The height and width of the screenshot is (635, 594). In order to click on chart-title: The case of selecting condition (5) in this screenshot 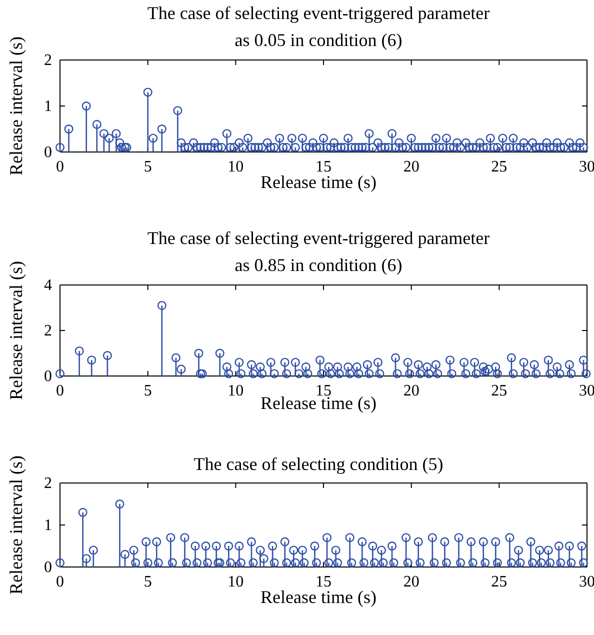, I will do `click(319, 464)`.